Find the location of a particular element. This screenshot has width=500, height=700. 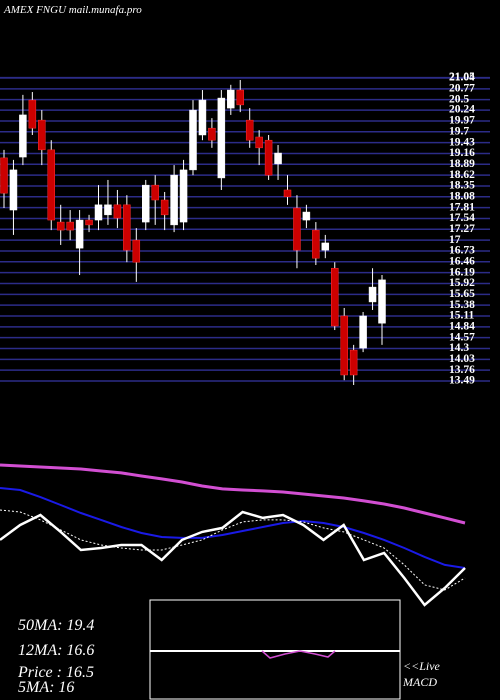

stat-text: 5MA: 16 is located at coordinates (46, 687).